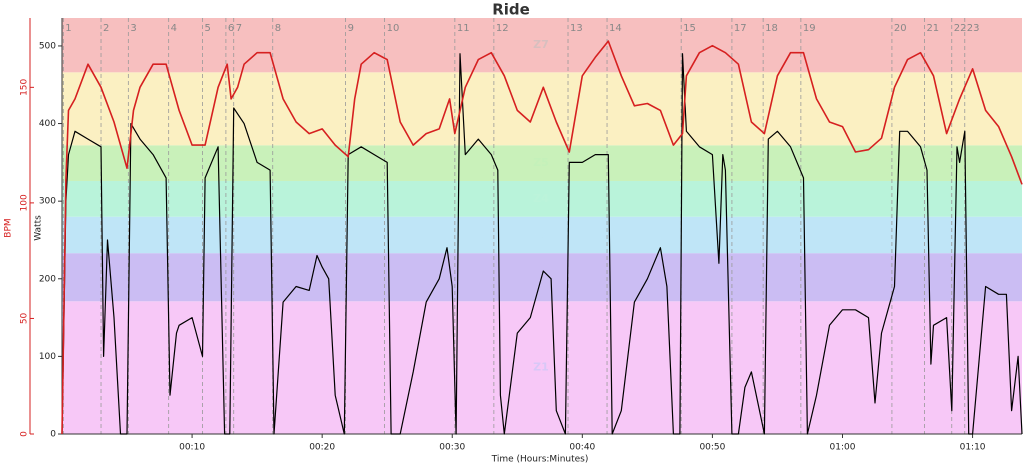 The image size is (1024, 465). I want to click on zone-label: Z7, so click(541, 44).